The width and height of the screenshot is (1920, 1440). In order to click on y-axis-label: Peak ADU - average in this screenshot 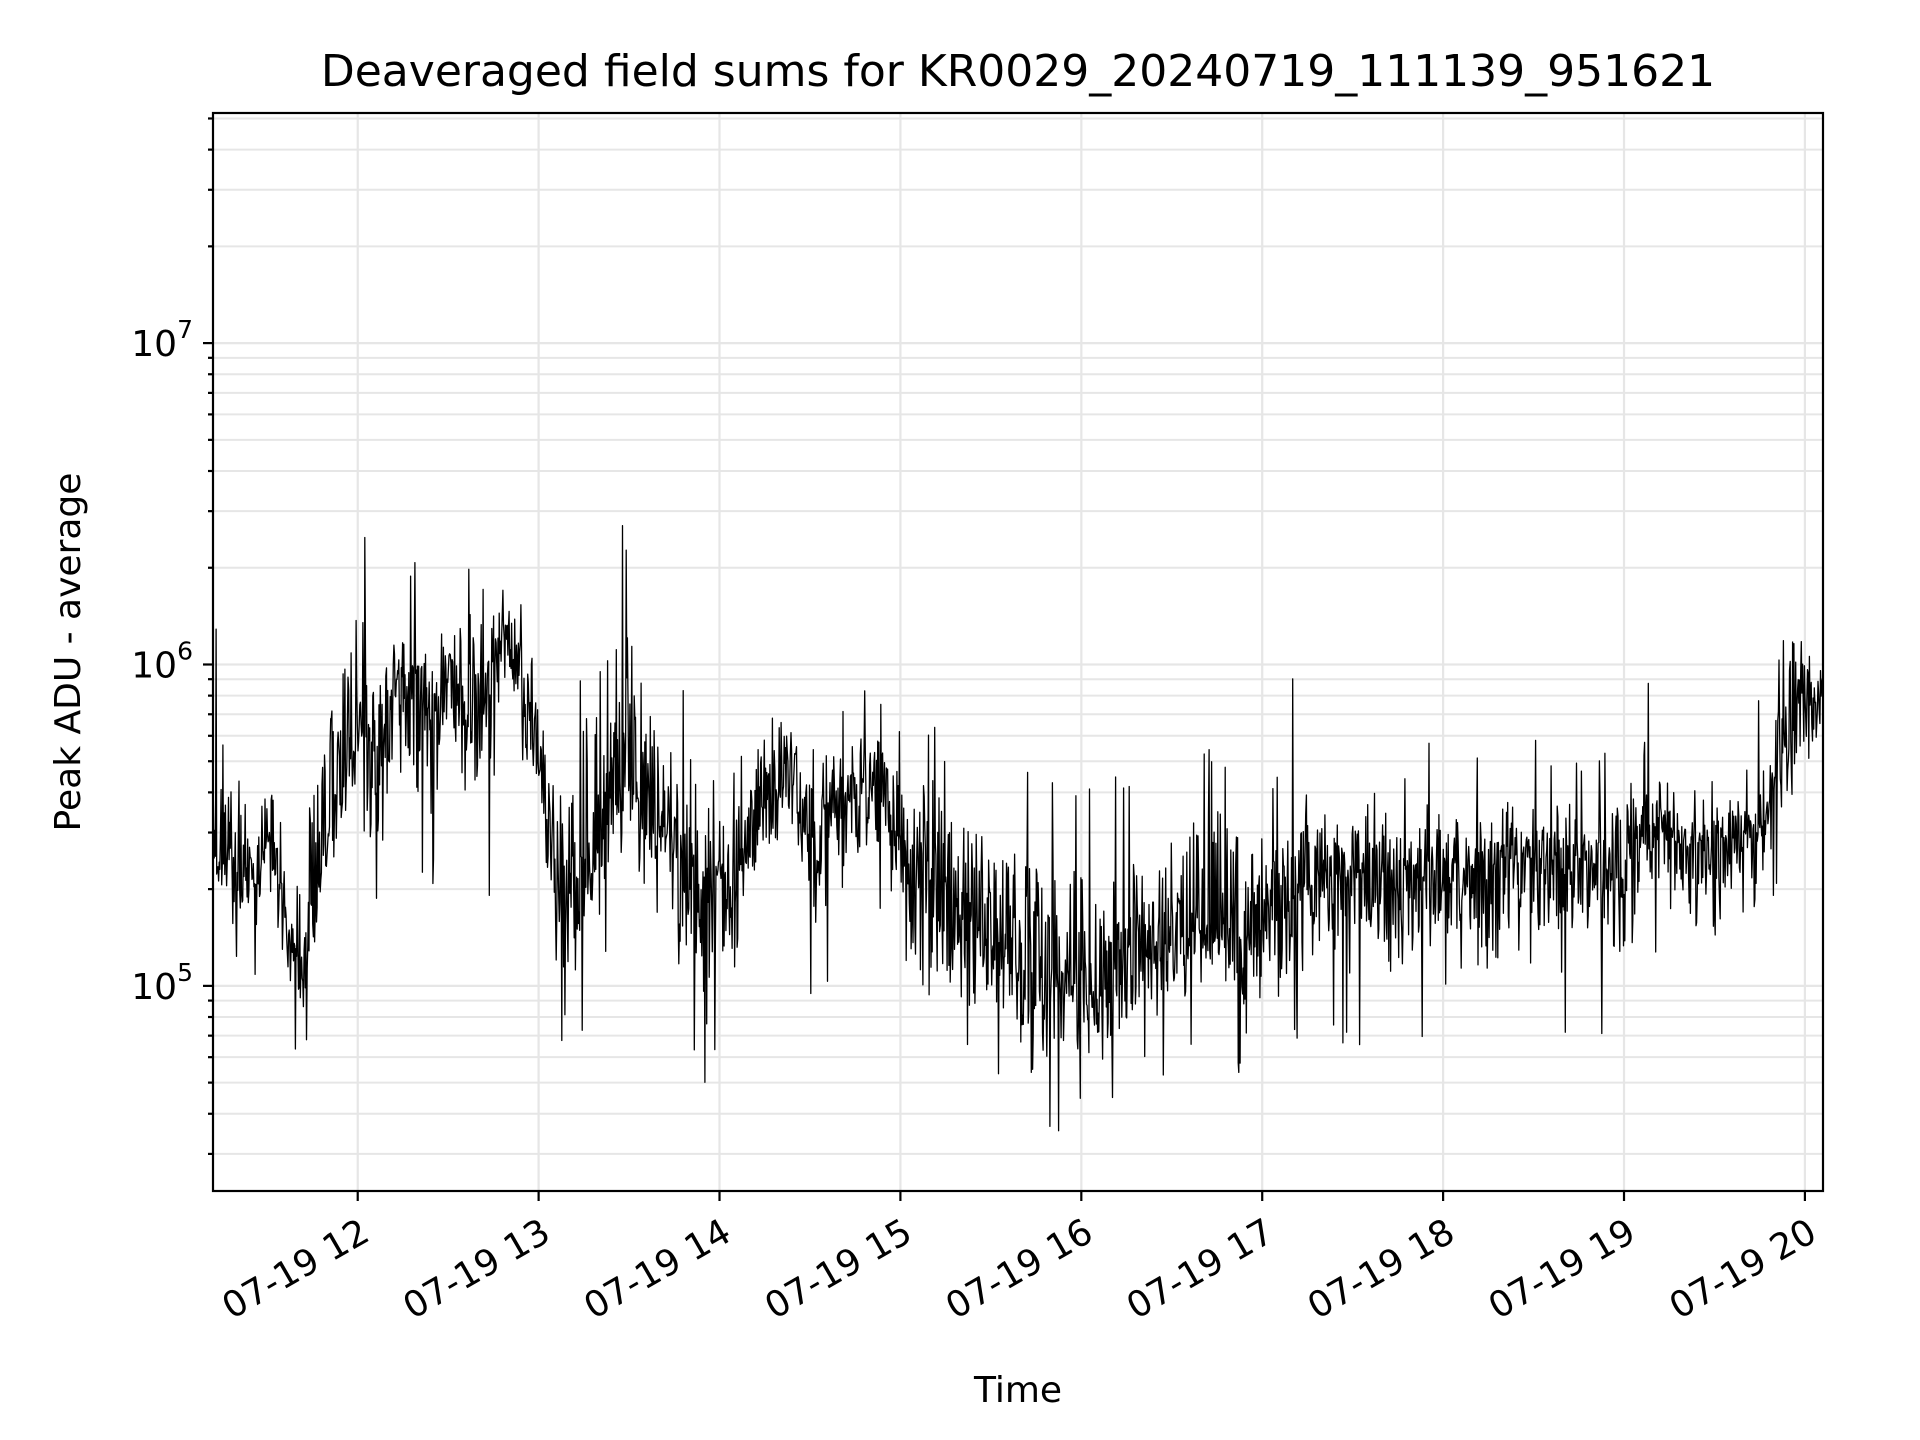, I will do `click(68, 652)`.